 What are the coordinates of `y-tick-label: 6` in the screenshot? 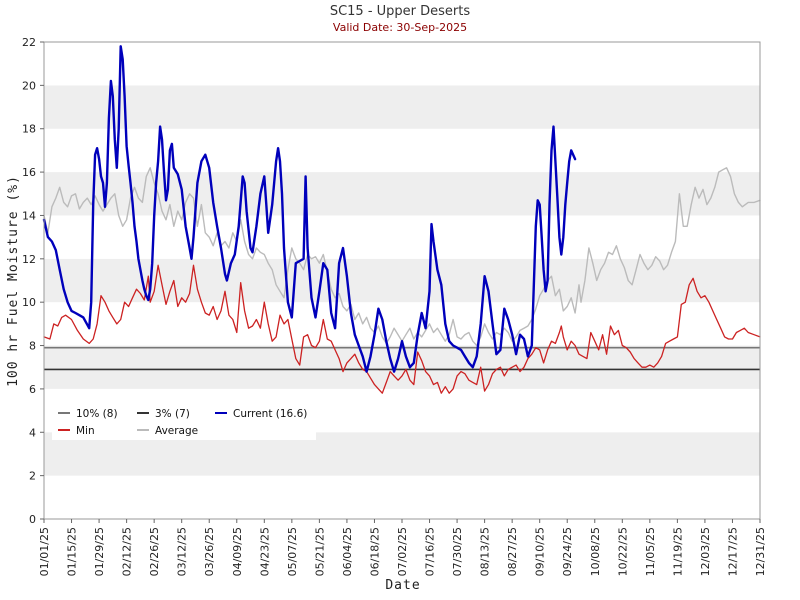 It's located at (32, 389).